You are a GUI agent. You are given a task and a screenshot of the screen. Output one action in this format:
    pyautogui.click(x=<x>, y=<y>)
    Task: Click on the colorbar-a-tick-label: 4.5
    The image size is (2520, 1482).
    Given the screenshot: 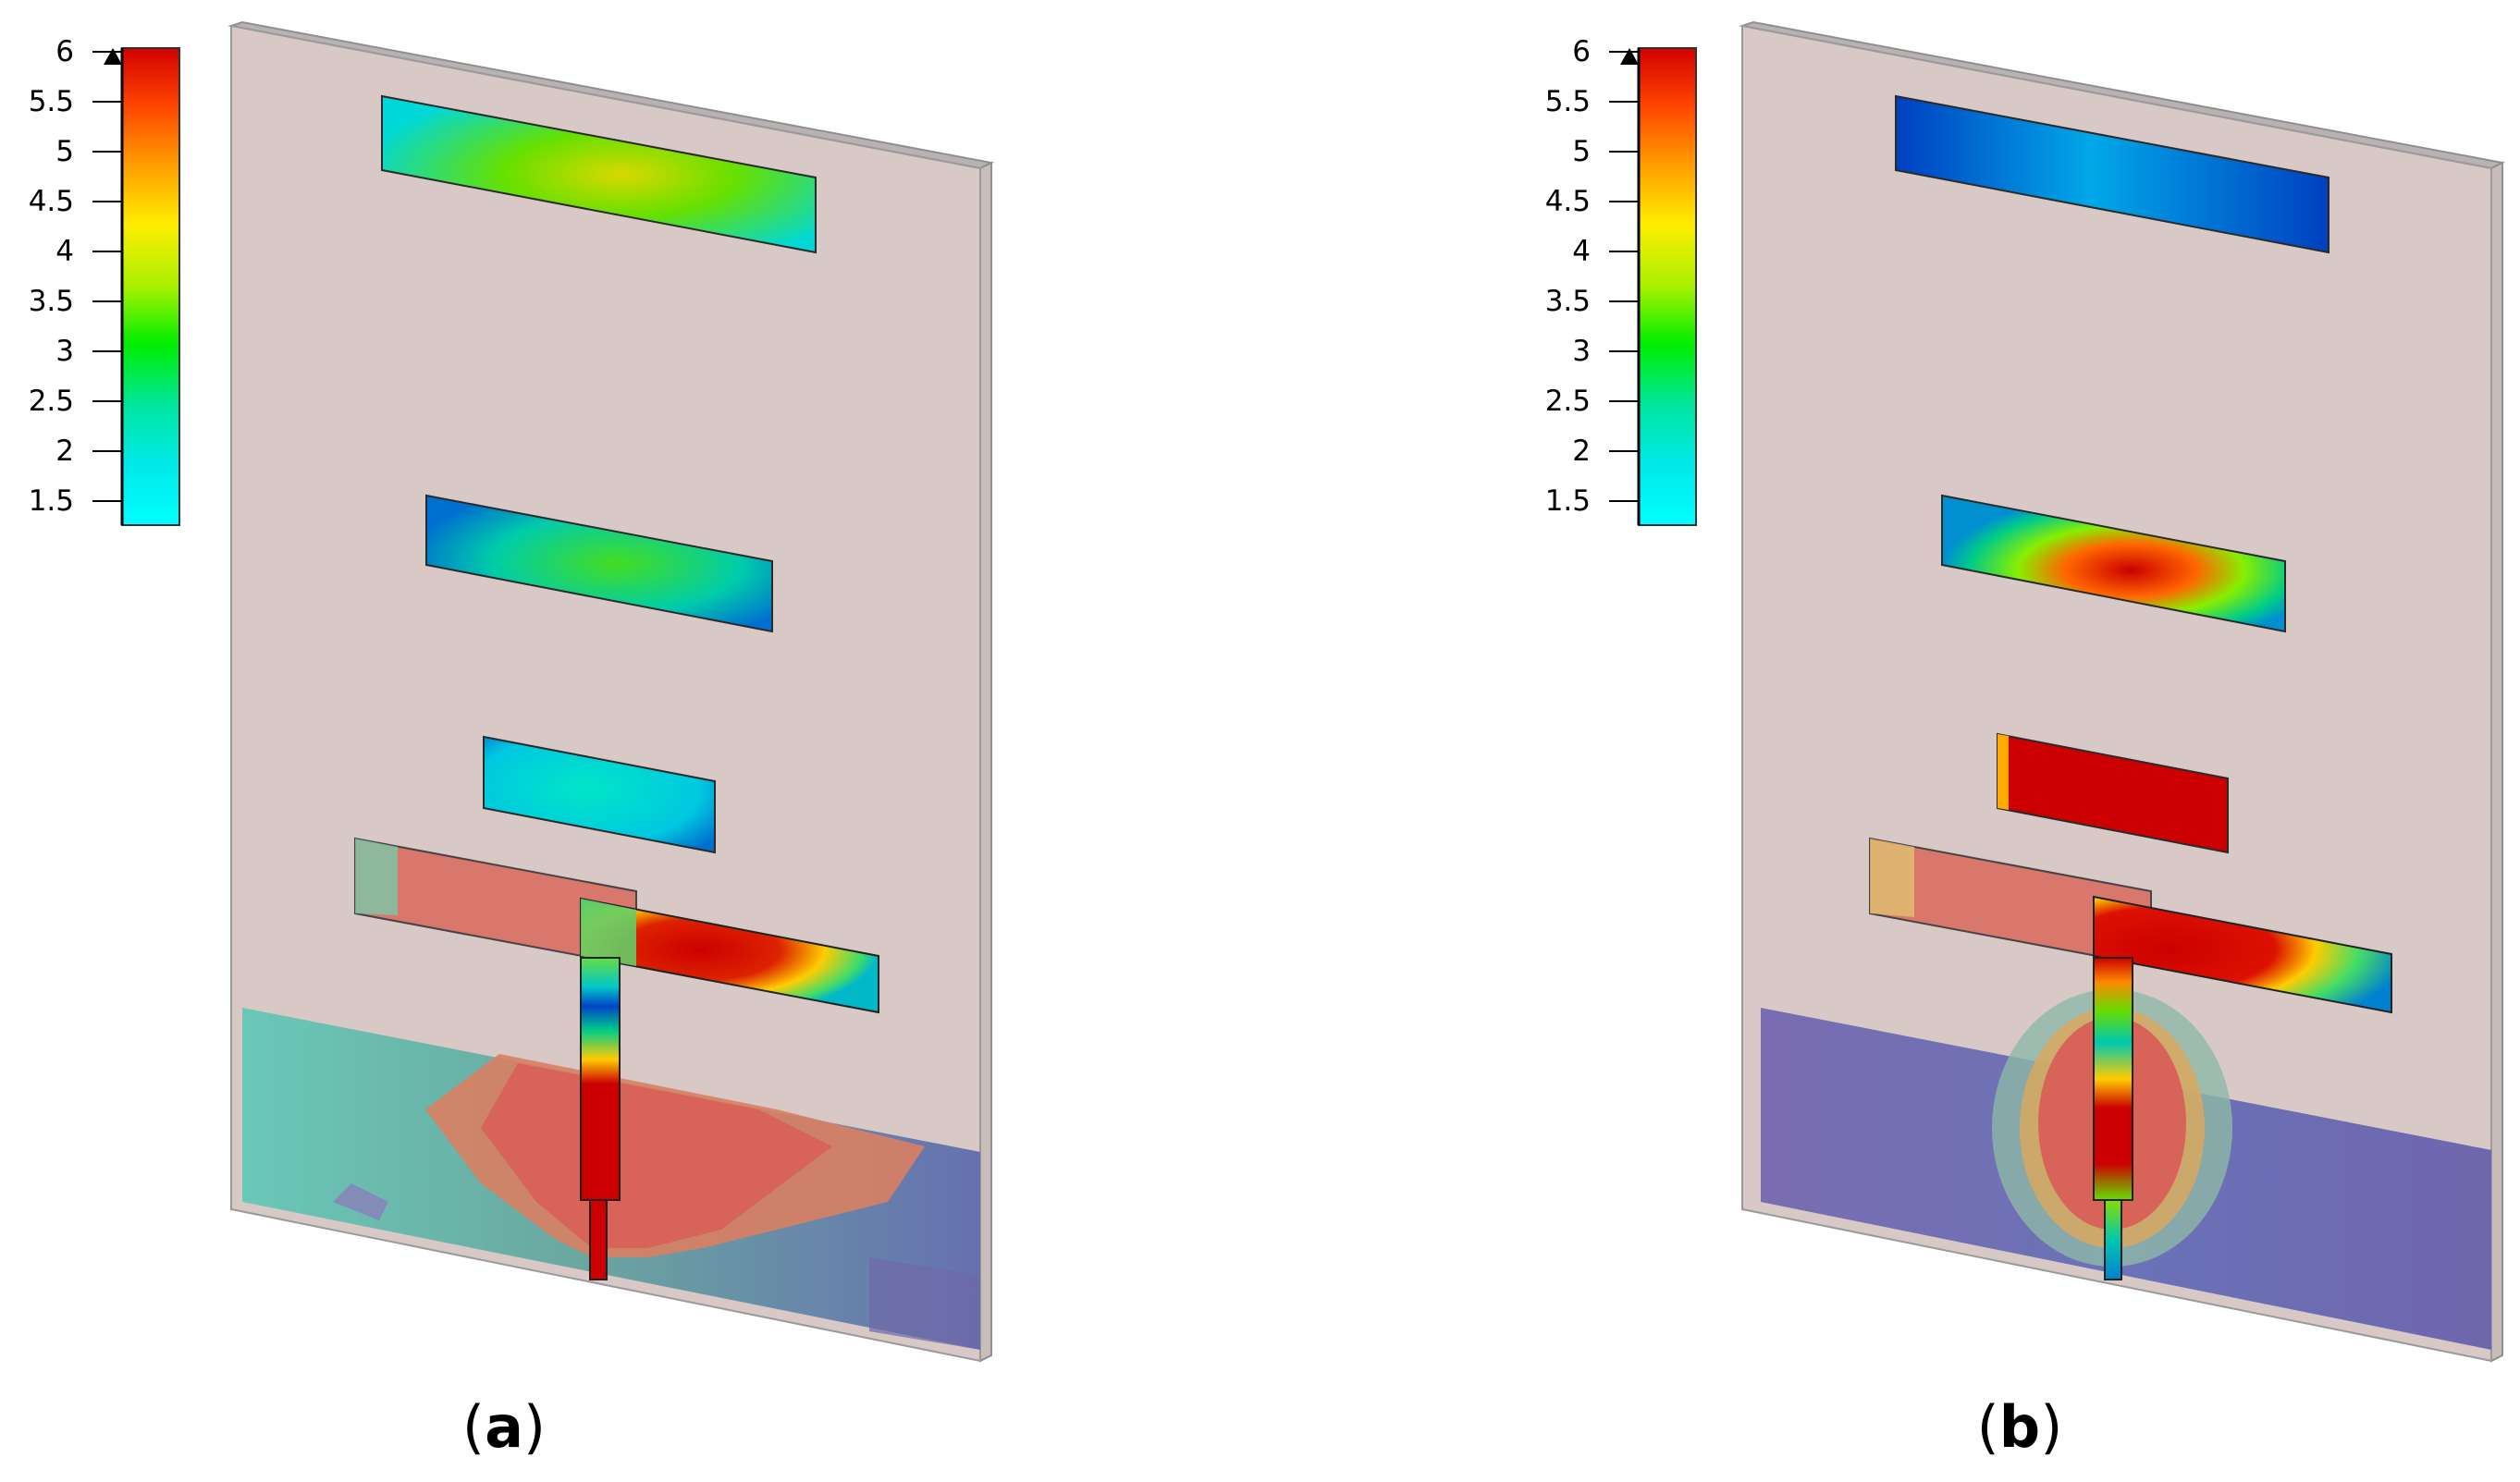 What is the action you would take?
    pyautogui.click(x=51, y=202)
    